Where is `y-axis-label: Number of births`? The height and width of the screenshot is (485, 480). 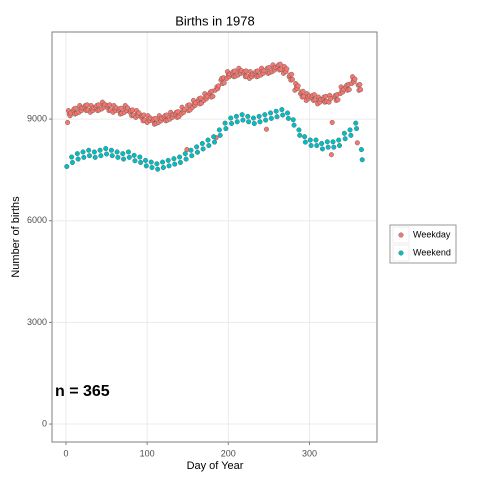 y-axis-label: Number of births is located at coordinates (16, 237).